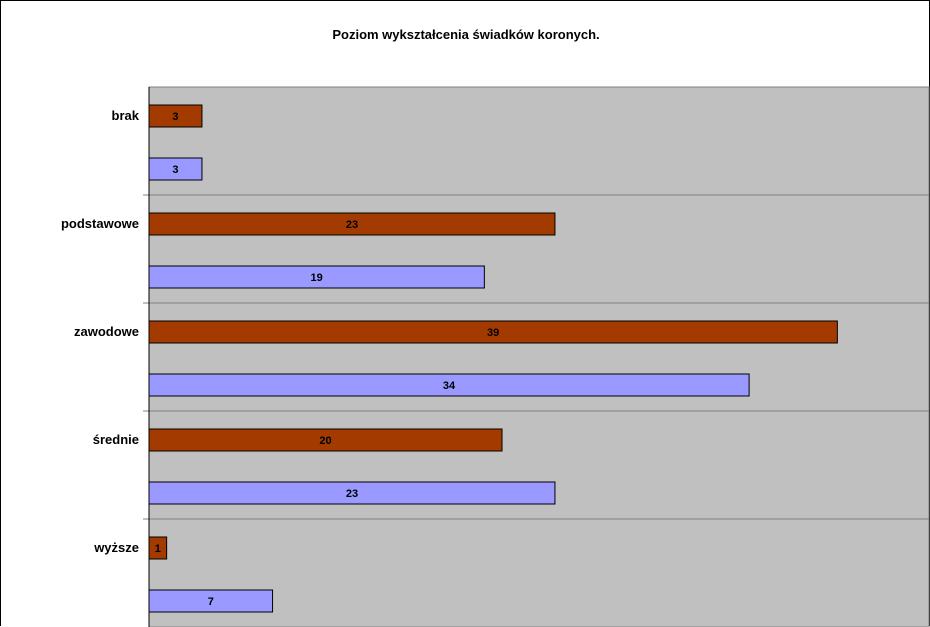 This screenshot has width=930, height=627. Describe the element at coordinates (466, 34) in the screenshot. I see `chart-title: Poziom wykształcenia świadków koronych.` at that location.